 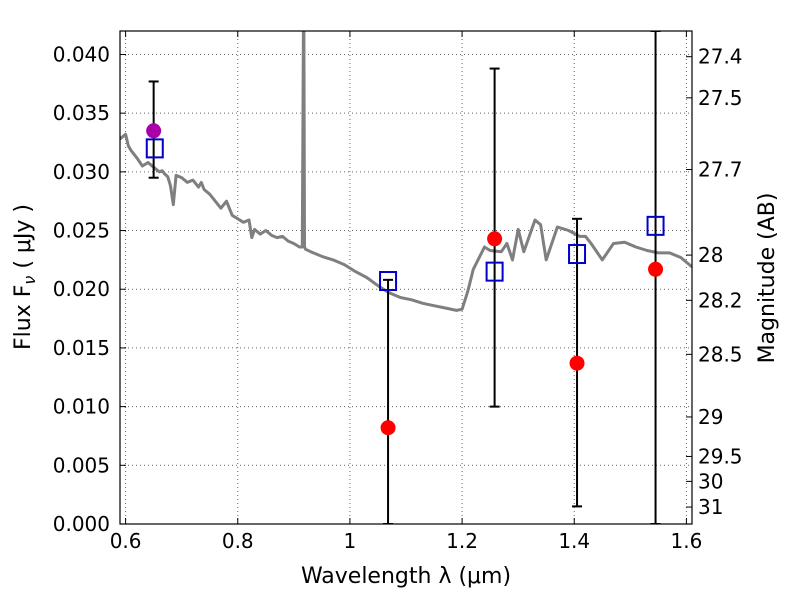 I want to click on right-tick-label: 30, so click(x=710, y=481).